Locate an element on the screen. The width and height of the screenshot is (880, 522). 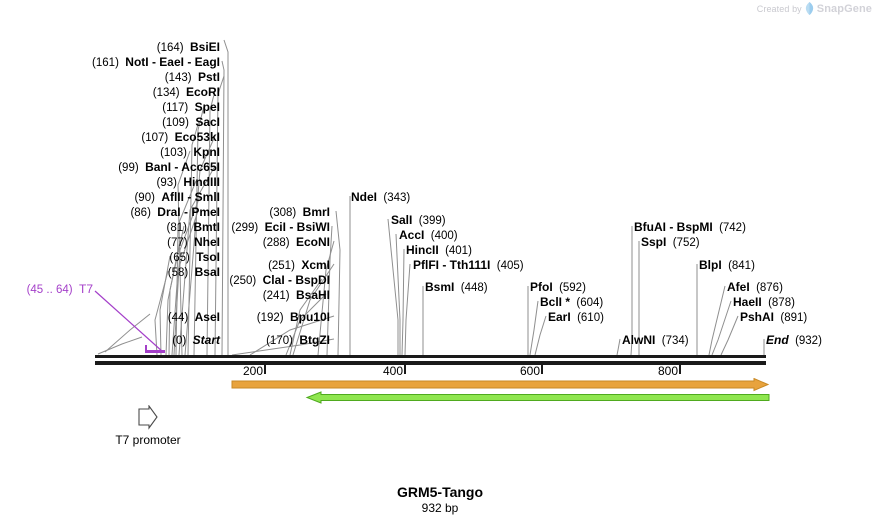
enzyme-label-spei: (117) SpeI is located at coordinates (191, 107).